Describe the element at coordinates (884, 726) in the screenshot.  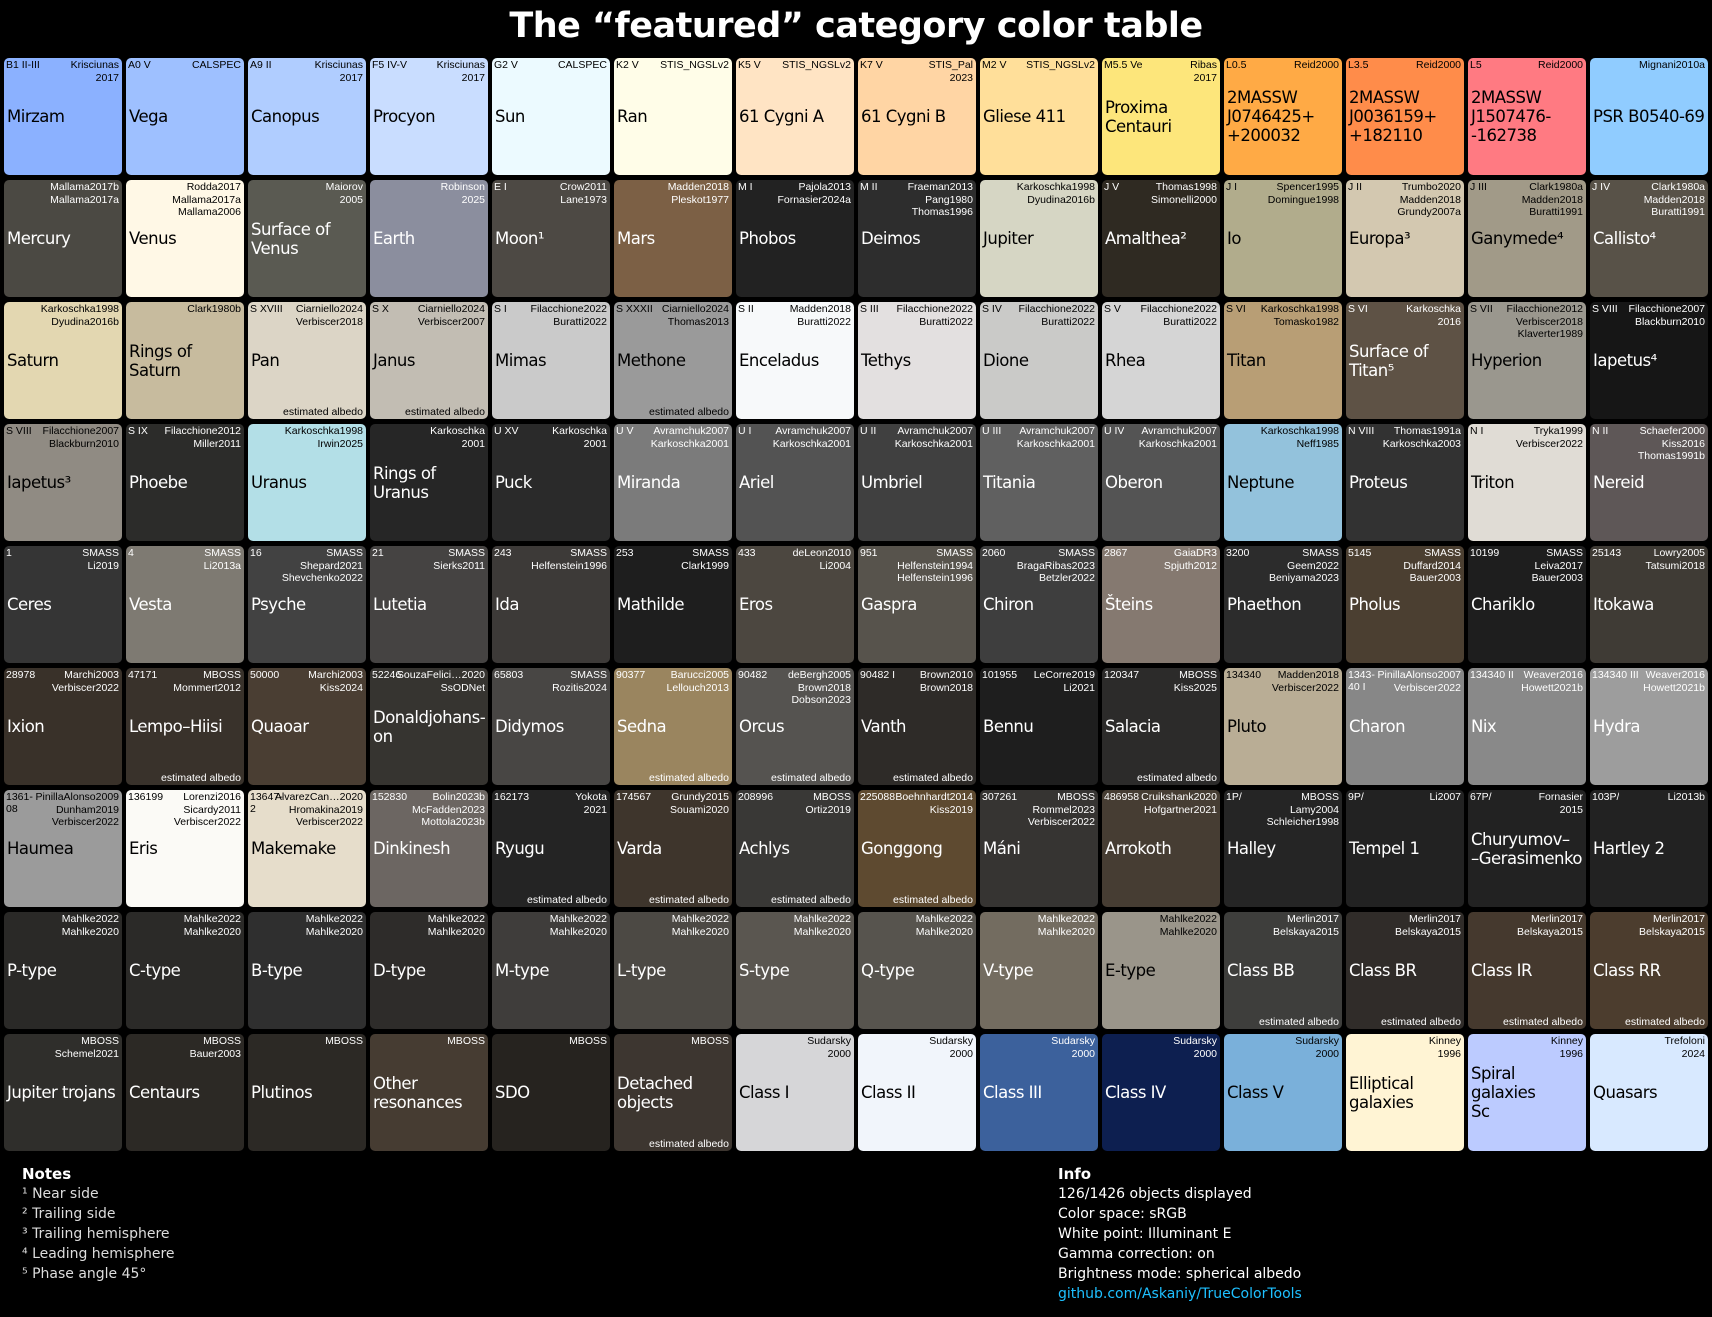
I see `object-name: Vanth` at that location.